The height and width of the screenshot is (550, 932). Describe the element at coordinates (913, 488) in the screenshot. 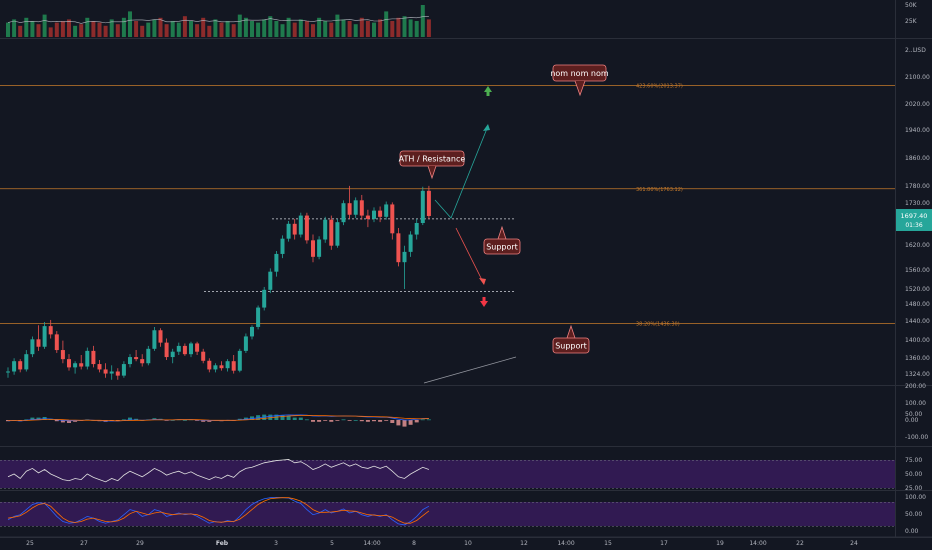

I see `rsi-tick-2: 25.00` at that location.